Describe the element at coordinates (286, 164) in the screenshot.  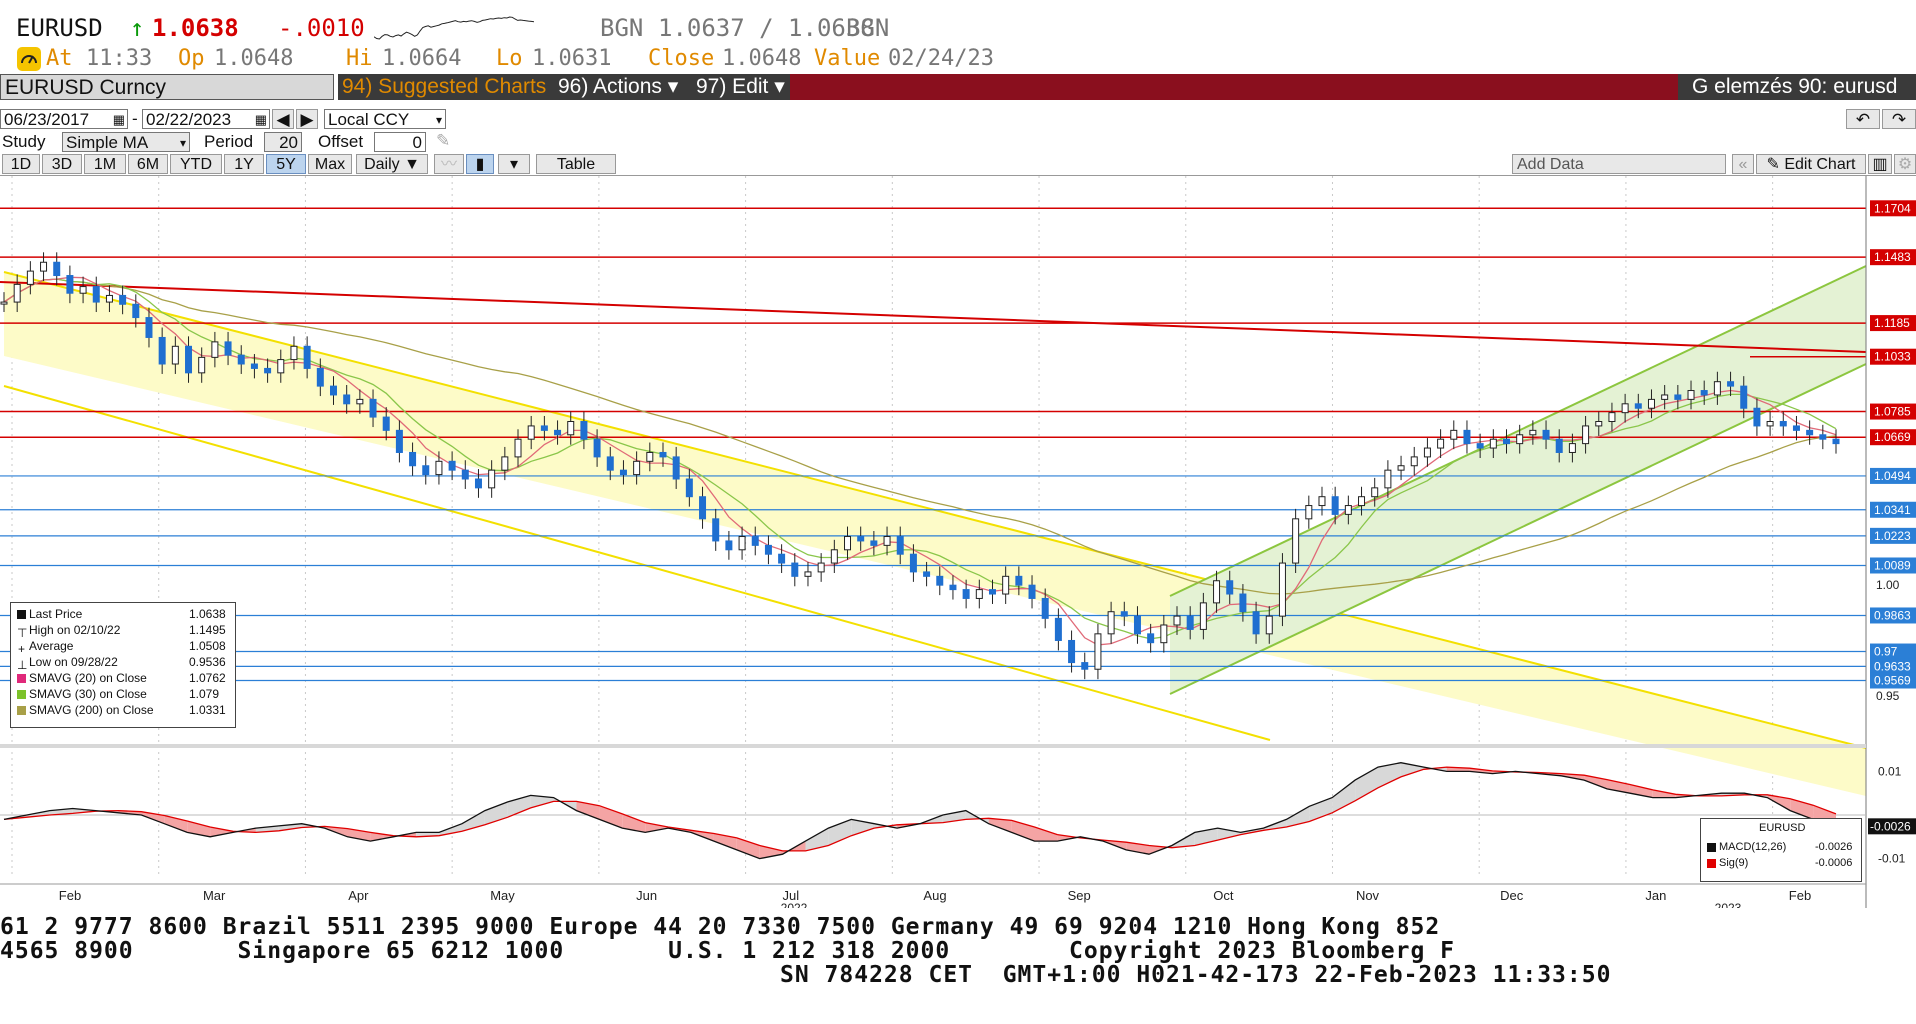
I see `range-5y-button: 5Y` at that location.